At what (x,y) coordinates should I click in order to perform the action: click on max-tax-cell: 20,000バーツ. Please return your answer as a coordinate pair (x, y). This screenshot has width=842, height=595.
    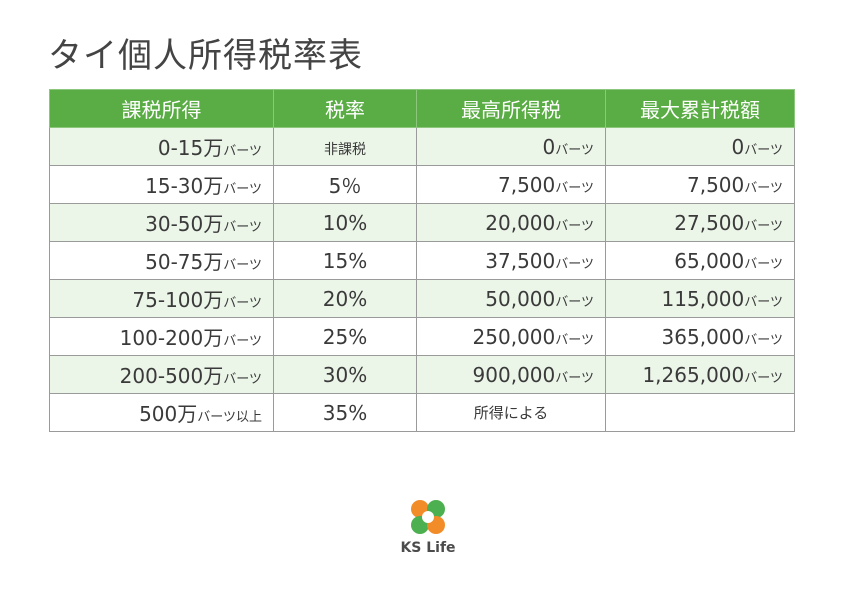
    Looking at the image, I should click on (511, 222).